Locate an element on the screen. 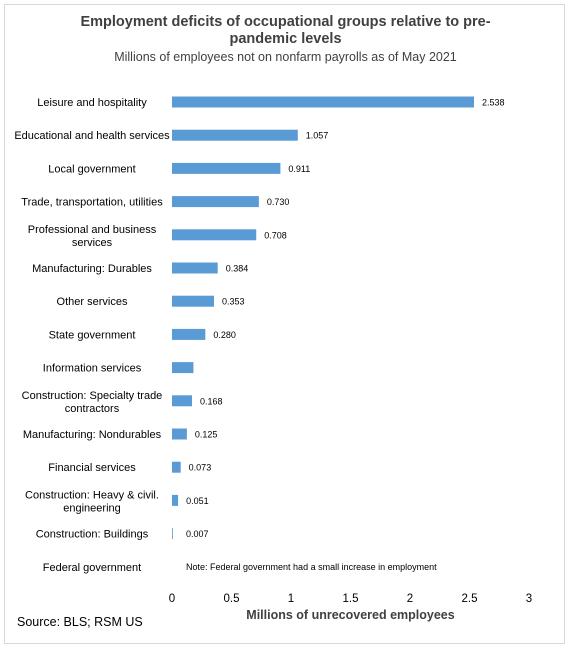  x-tick-label: 1.5 is located at coordinates (351, 599).